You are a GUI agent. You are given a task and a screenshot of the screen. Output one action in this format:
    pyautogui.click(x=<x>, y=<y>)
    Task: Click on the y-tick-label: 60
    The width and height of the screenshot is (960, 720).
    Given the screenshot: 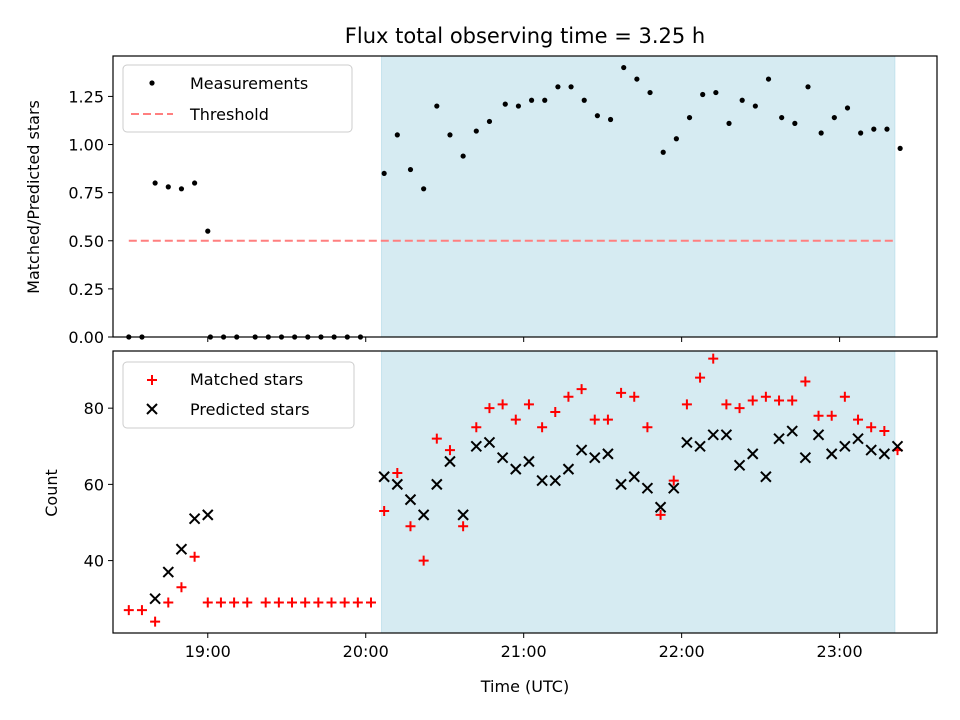 What is the action you would take?
    pyautogui.click(x=94, y=484)
    